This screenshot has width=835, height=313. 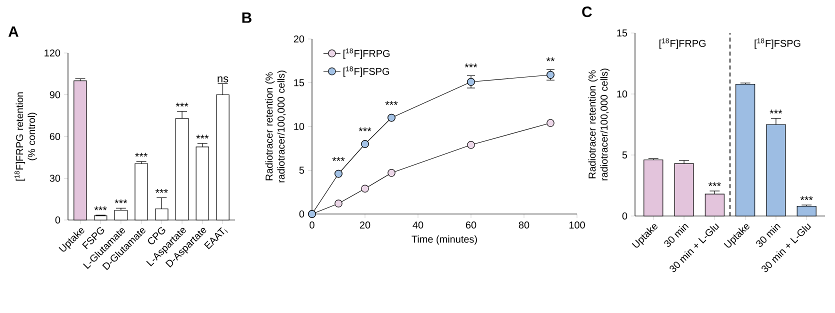 What do you see at coordinates (365, 225) in the screenshot?
I see `x-tick-label: 20` at bounding box center [365, 225].